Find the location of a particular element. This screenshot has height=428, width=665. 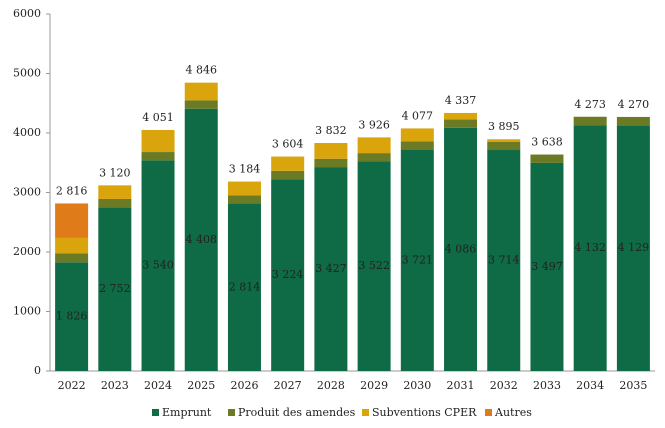

y-tick-label: 0 is located at coordinates (37, 370).